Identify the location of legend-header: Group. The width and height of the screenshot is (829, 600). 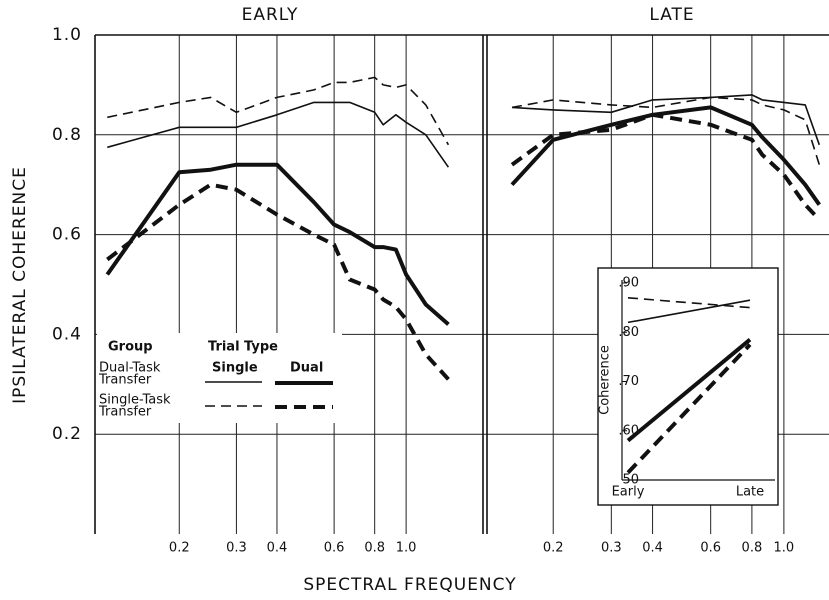
(130, 347).